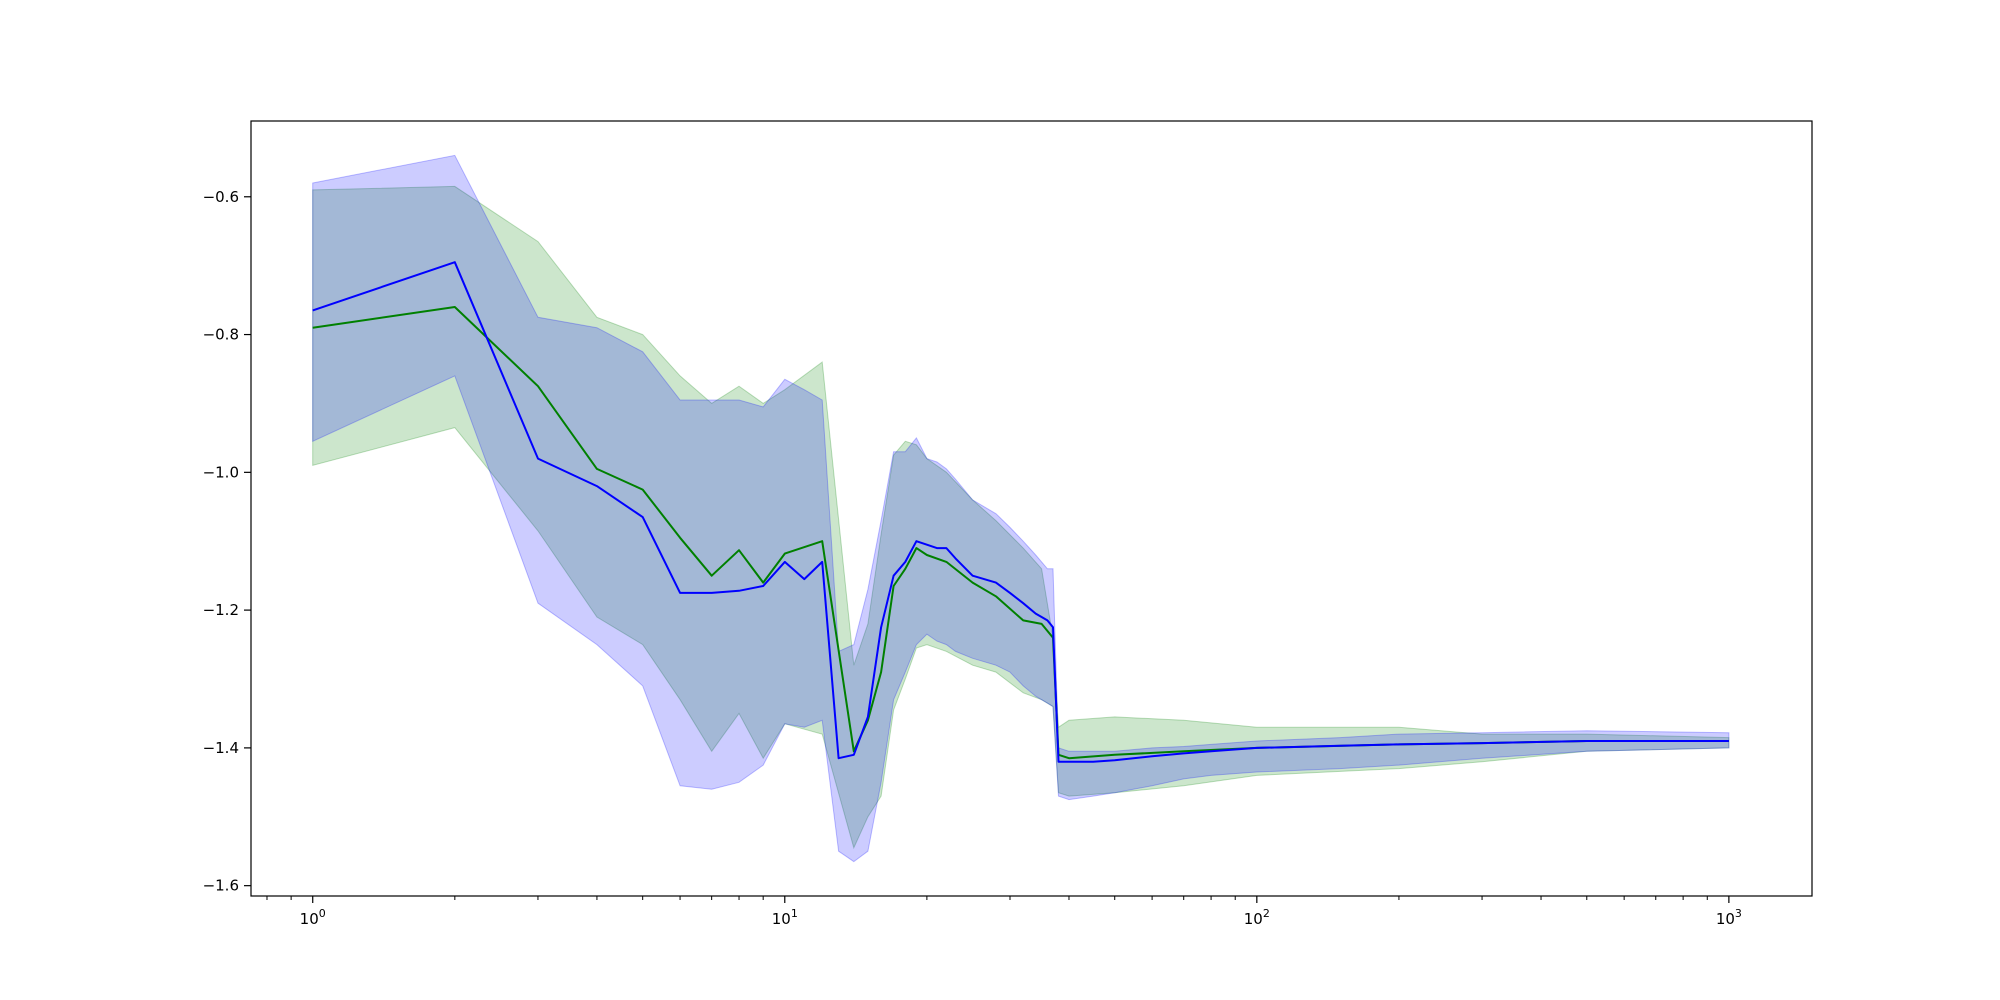  I want to click on y-axis: −0.6 −0.8 −1.0 −1.2 −1.4 −1.6, so click(227, 541).